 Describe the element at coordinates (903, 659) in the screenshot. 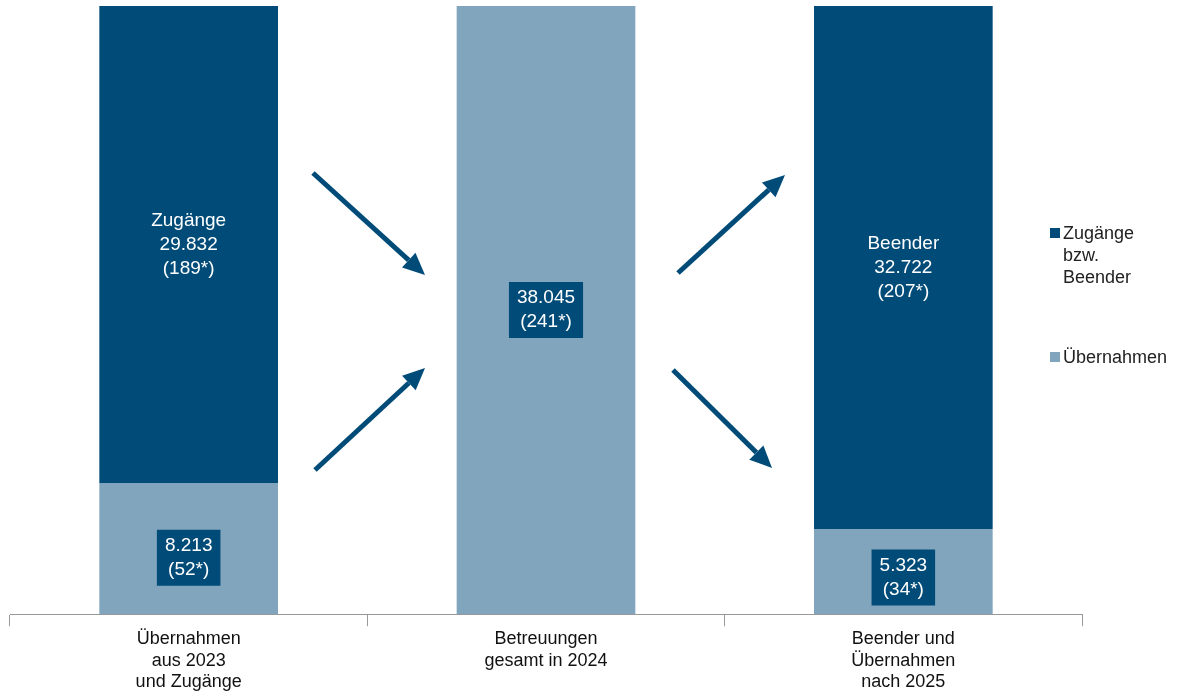

I see `x-tick-label: Beender und Übernahmen nach 2025` at that location.